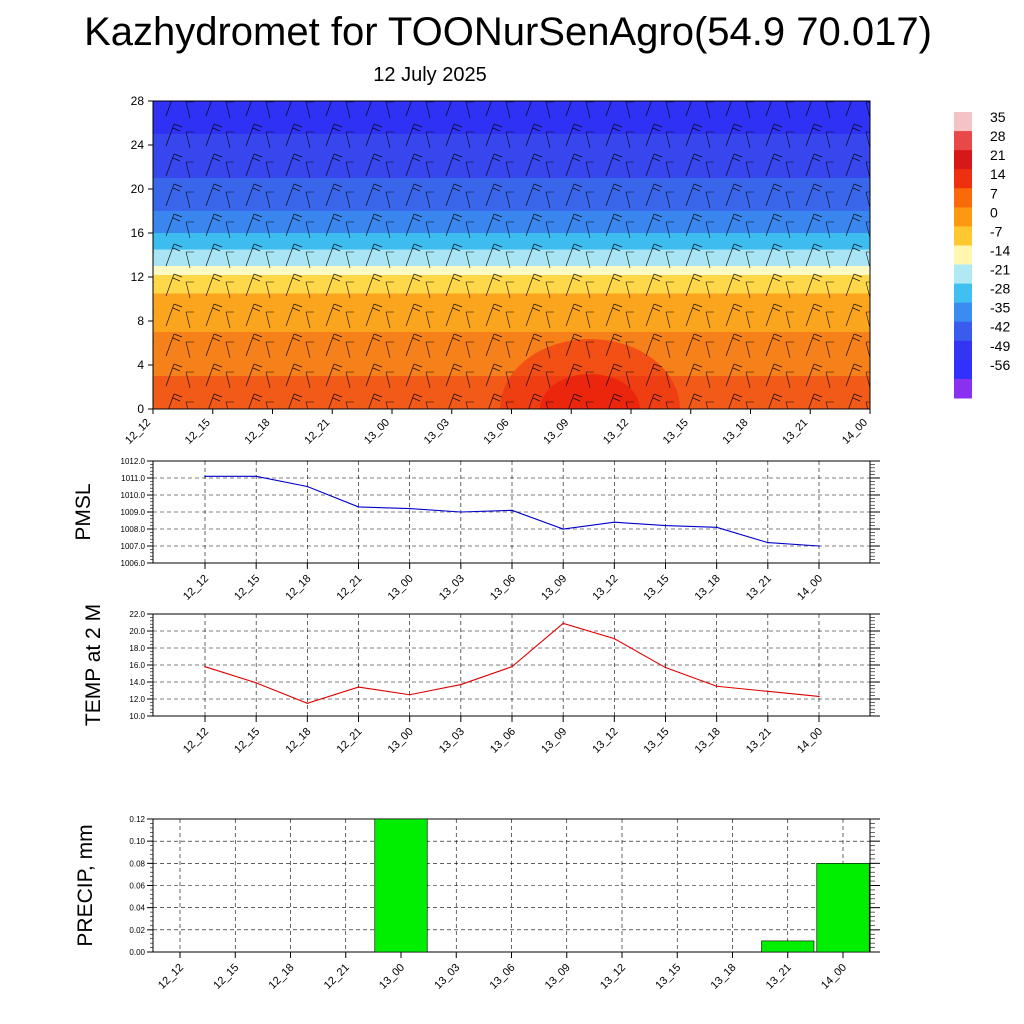  Describe the element at coordinates (1000, 270) in the screenshot. I see `colorbar-label: -21` at that location.